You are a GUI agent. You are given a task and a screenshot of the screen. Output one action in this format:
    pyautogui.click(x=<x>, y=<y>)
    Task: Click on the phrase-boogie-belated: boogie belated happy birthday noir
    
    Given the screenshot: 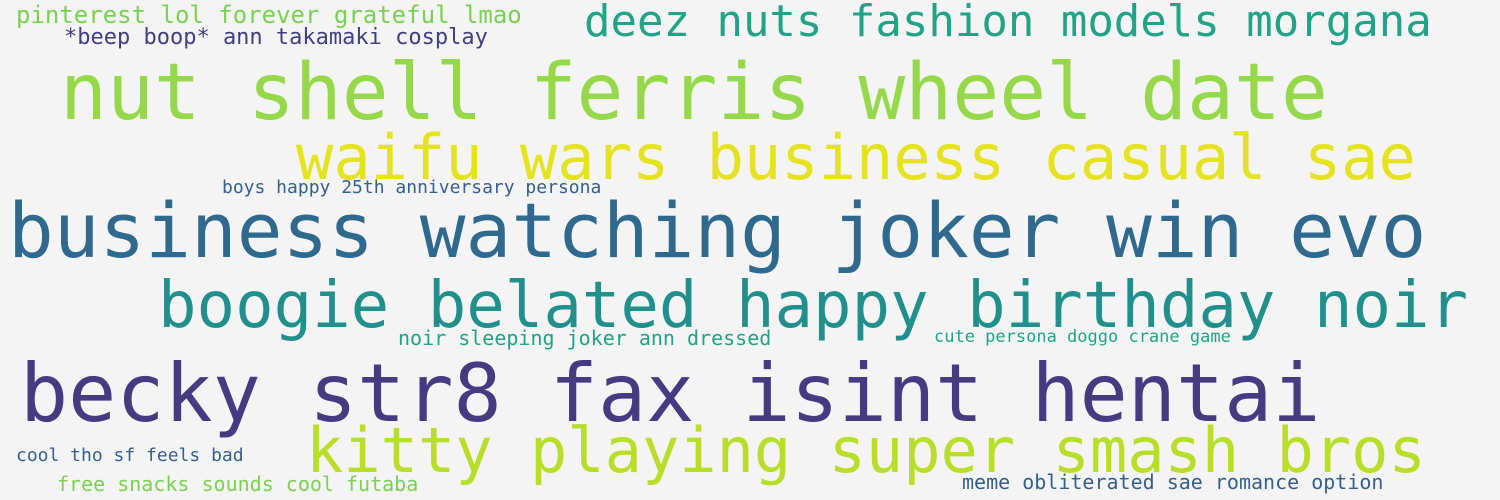 What is the action you would take?
    pyautogui.click(x=813, y=306)
    